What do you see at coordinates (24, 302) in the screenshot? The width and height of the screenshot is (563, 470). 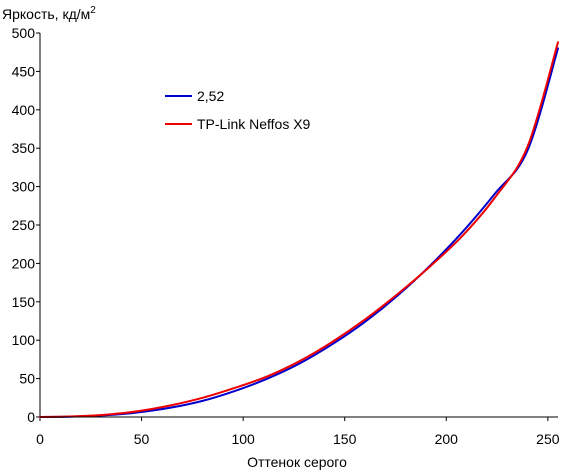 I see `y-tick-label: 150` at bounding box center [24, 302].